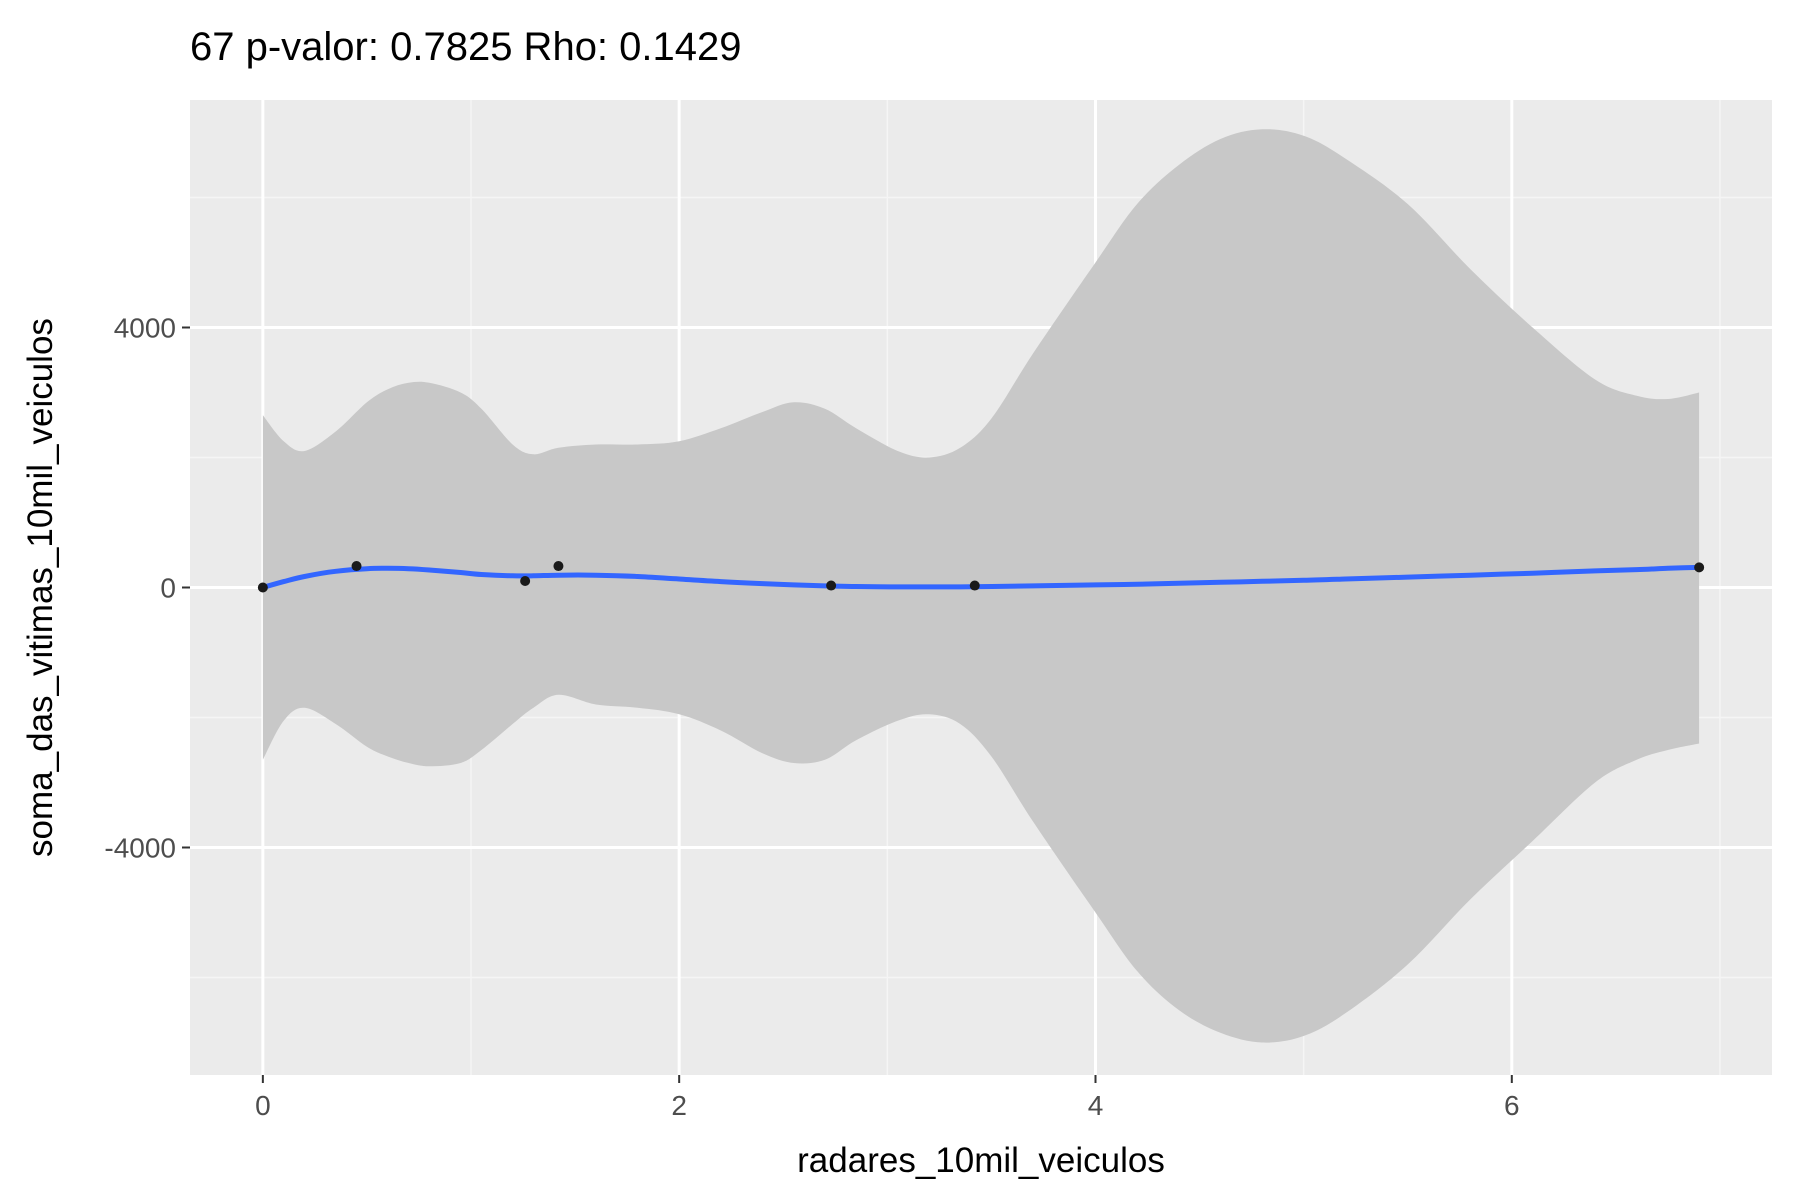  I want to click on x-tick-label: 6, so click(1512, 1105).